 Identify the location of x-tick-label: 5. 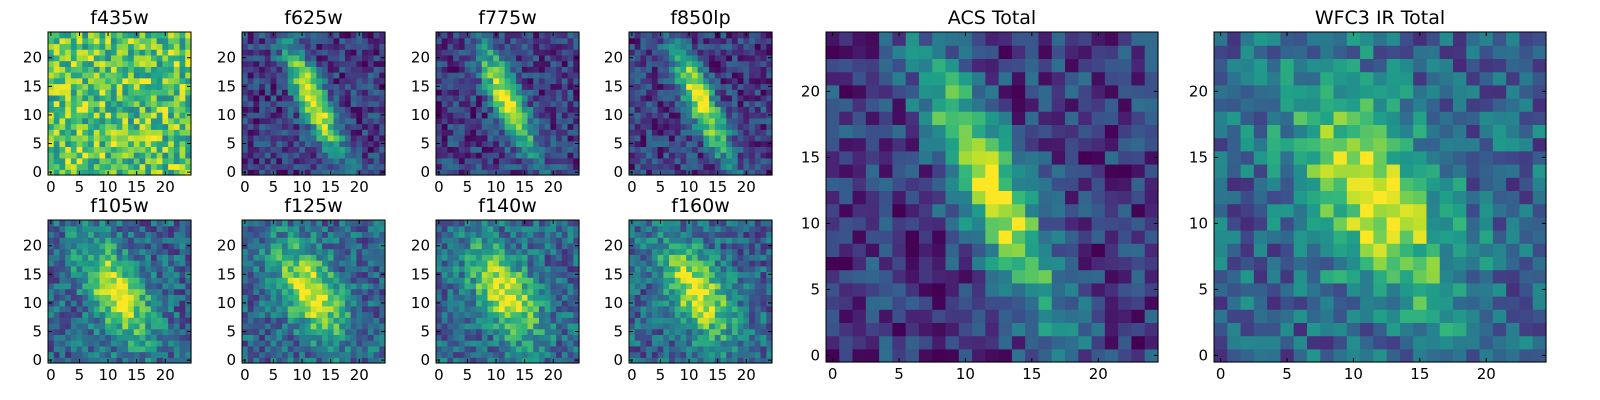
(468, 375).